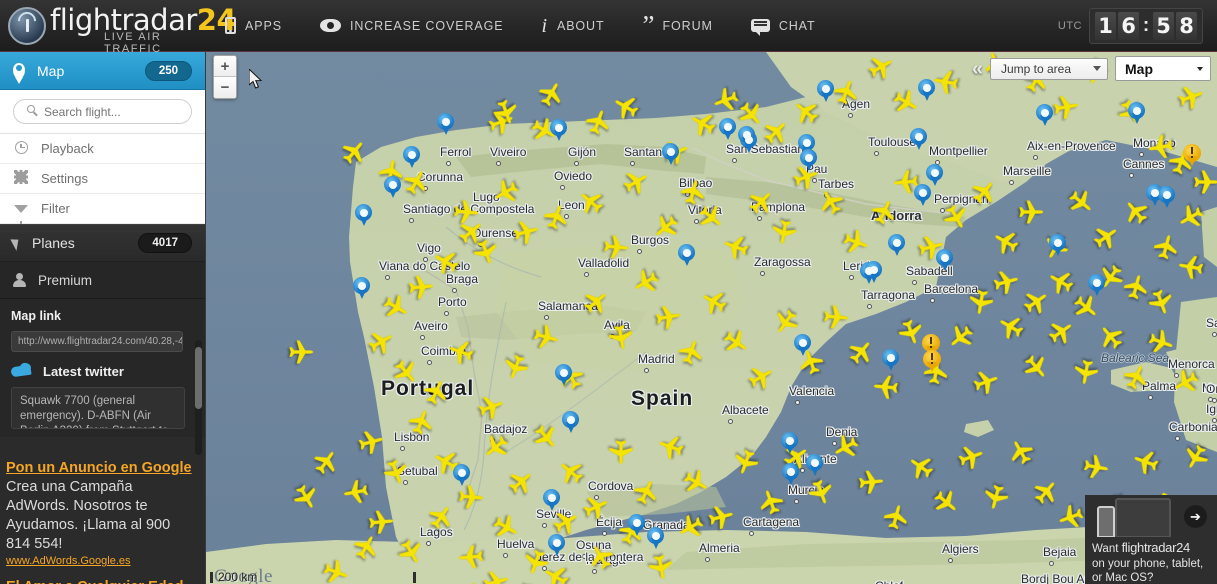  What do you see at coordinates (102, 280) in the screenshot?
I see `sidebar-item-premium: Premium` at bounding box center [102, 280].